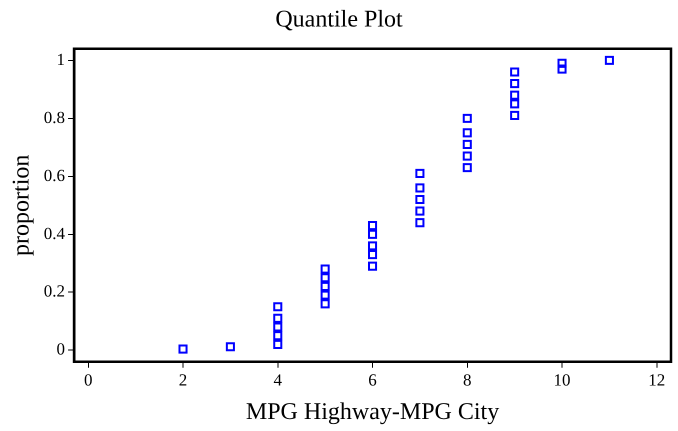 The width and height of the screenshot is (678, 431). Describe the element at coordinates (467, 380) in the screenshot. I see `x-tick-label: 8` at that location.